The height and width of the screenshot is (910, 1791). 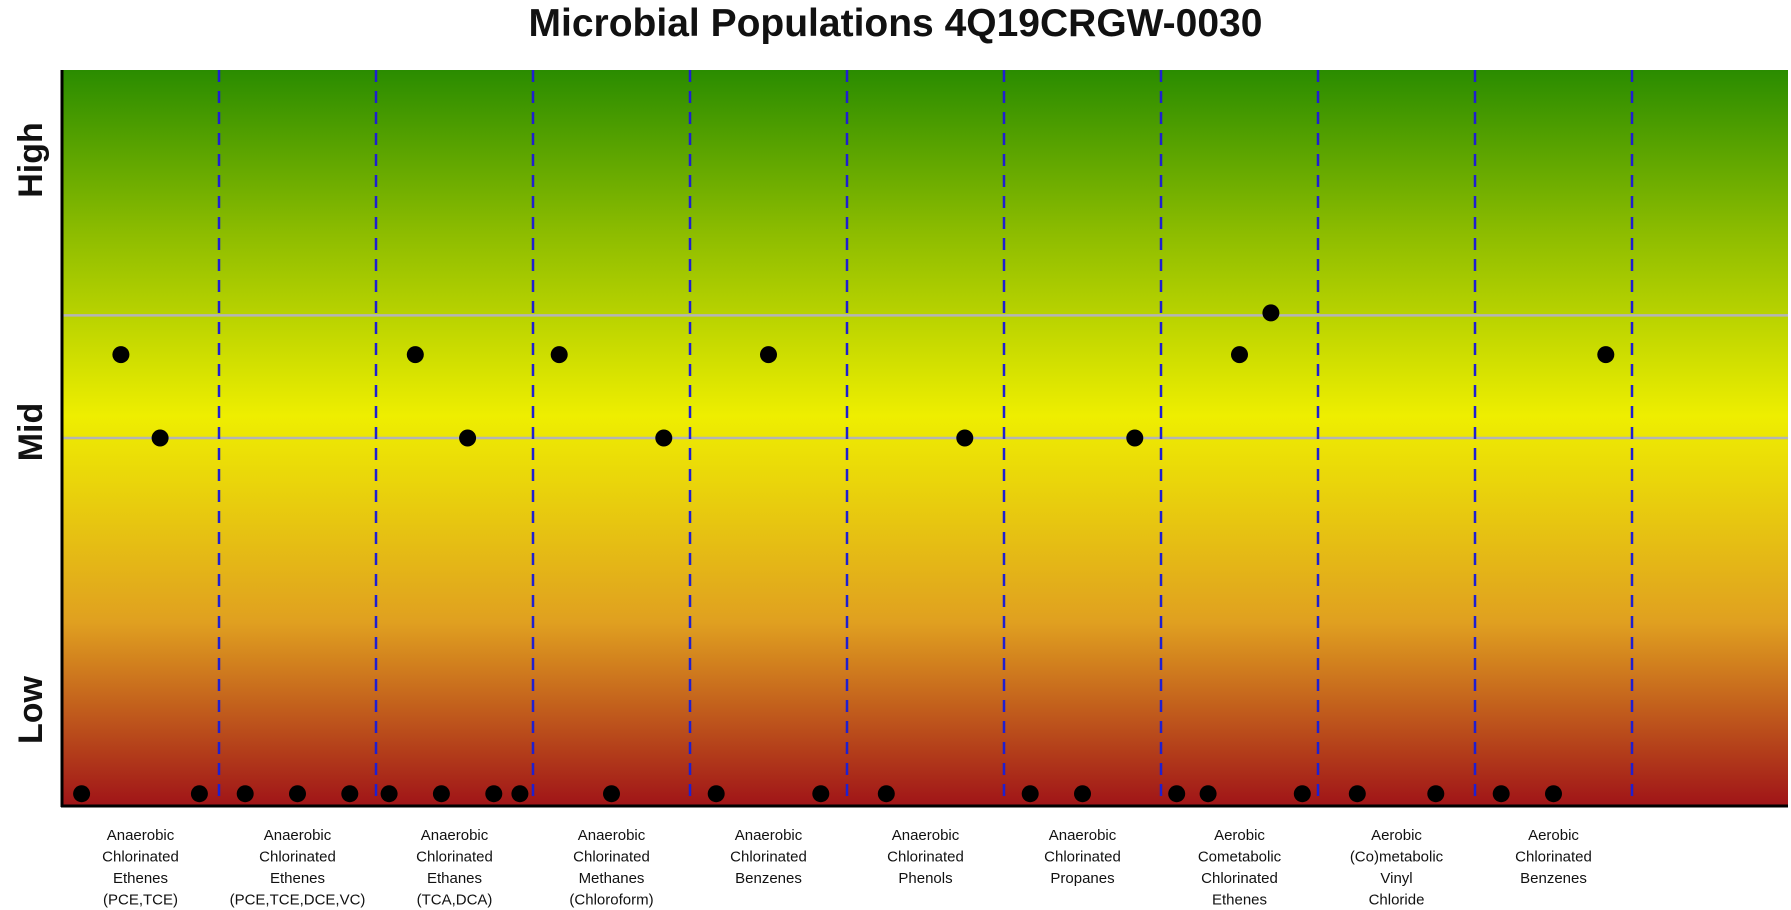 I want to click on category-label-line: (PCE,TCE,DCE,VC), so click(x=298, y=900).